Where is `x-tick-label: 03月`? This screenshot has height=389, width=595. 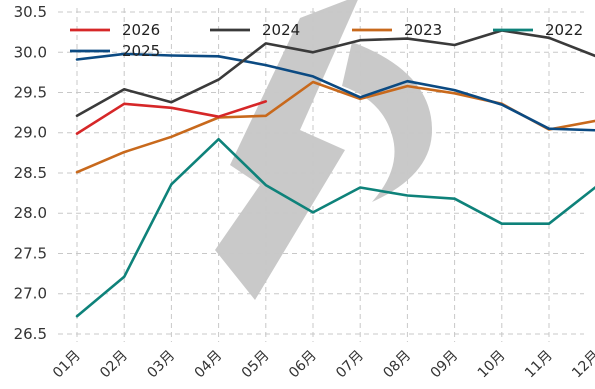 x-tick-label: 03月 is located at coordinates (161, 365).